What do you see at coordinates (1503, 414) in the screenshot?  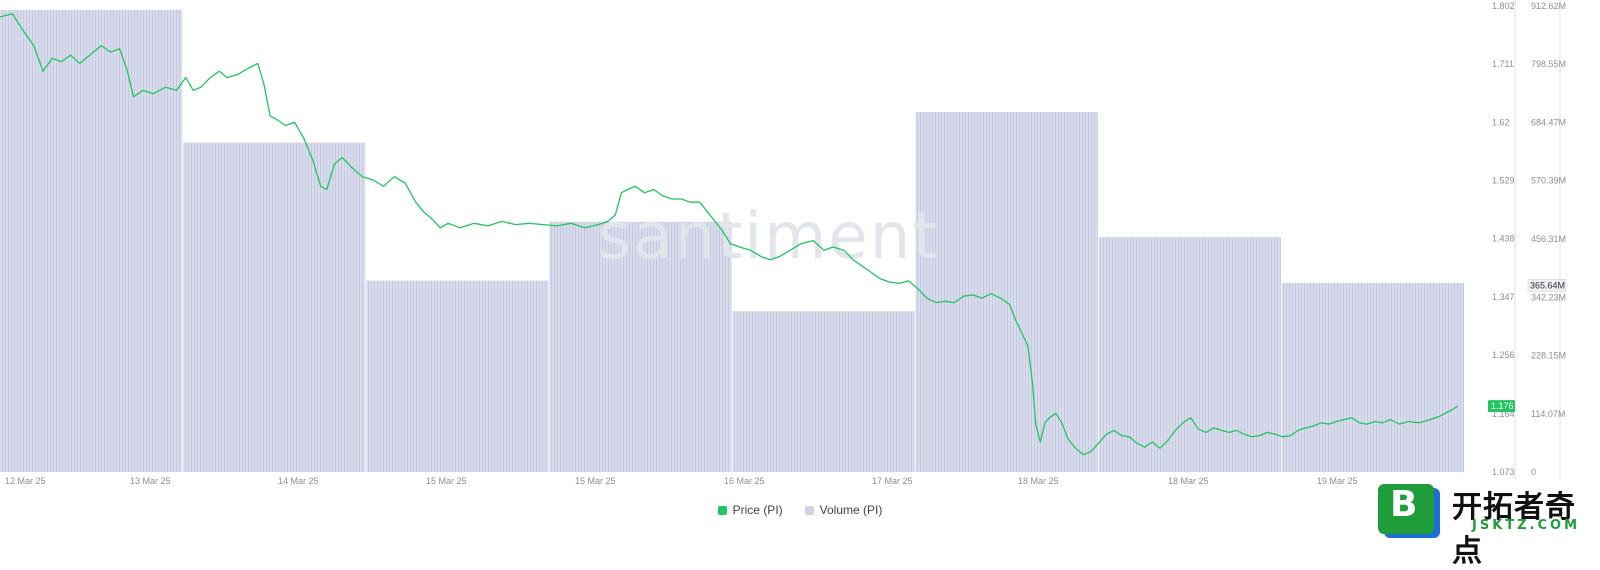 I see `price-tick-label: 1.164` at bounding box center [1503, 414].